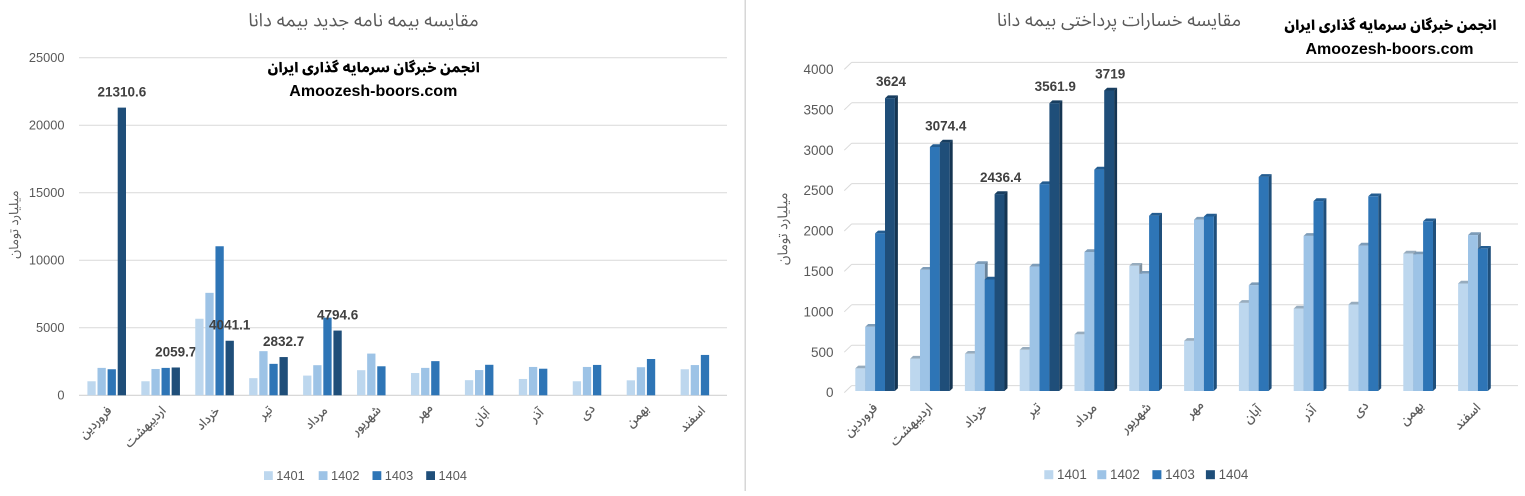 The width and height of the screenshot is (1525, 496). What do you see at coordinates (818, 231) in the screenshot?
I see `svg-text: 2000` at bounding box center [818, 231].